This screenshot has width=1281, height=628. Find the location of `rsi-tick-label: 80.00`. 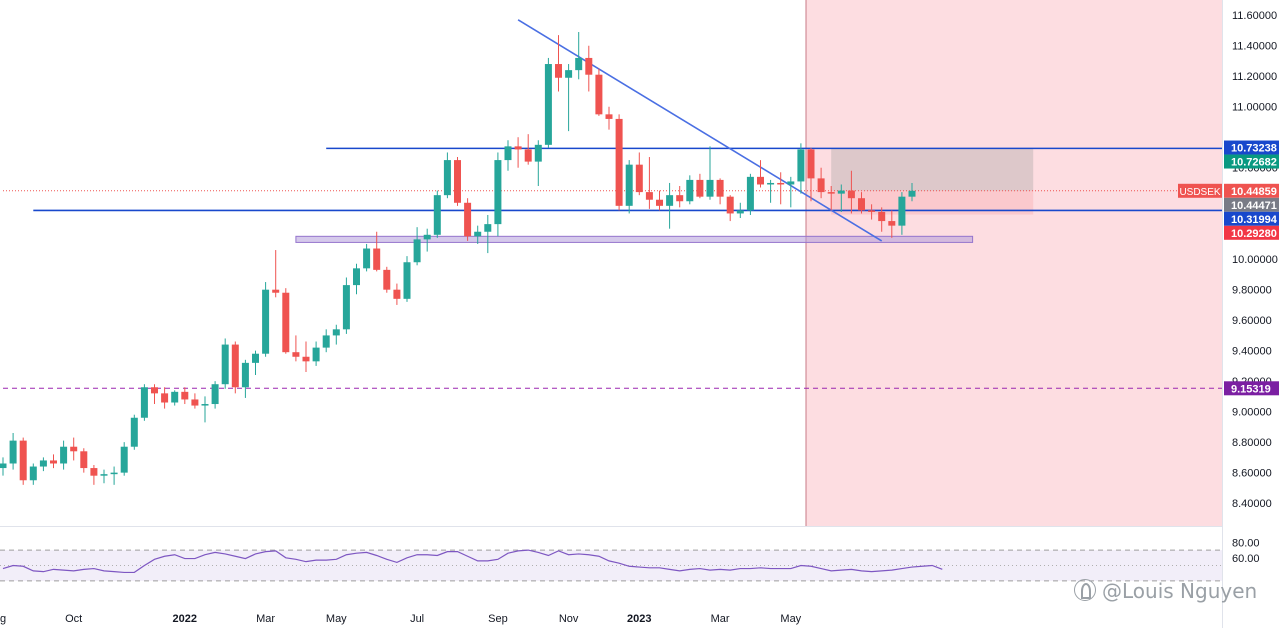

rsi-tick-label: 80.00 is located at coordinates (1246, 543).